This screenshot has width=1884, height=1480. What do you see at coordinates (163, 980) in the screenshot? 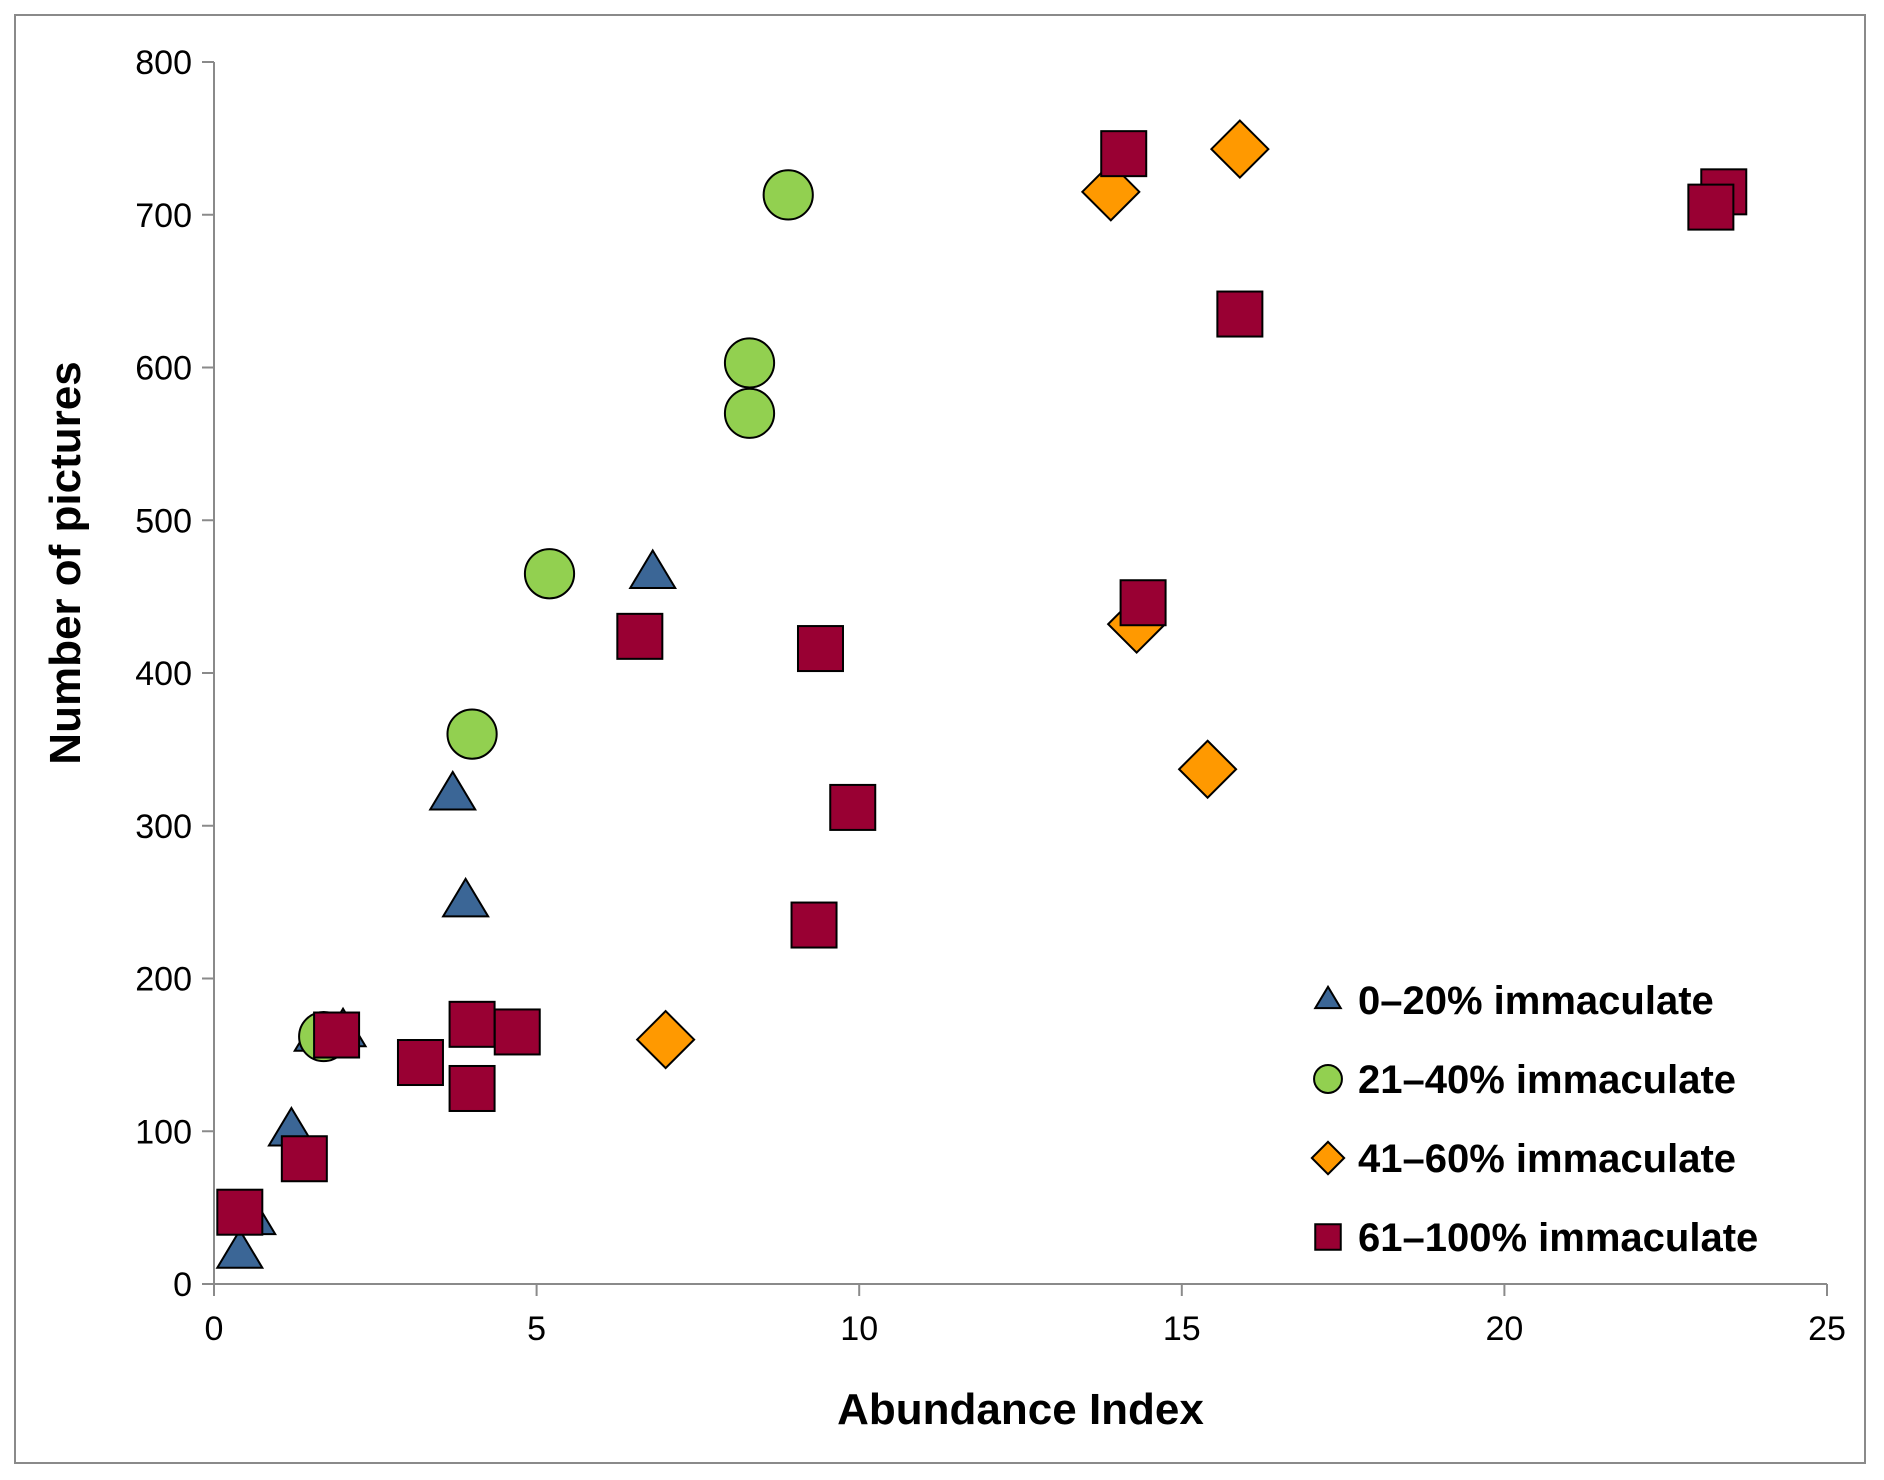
I see `y-tick-label: 200` at bounding box center [163, 980].